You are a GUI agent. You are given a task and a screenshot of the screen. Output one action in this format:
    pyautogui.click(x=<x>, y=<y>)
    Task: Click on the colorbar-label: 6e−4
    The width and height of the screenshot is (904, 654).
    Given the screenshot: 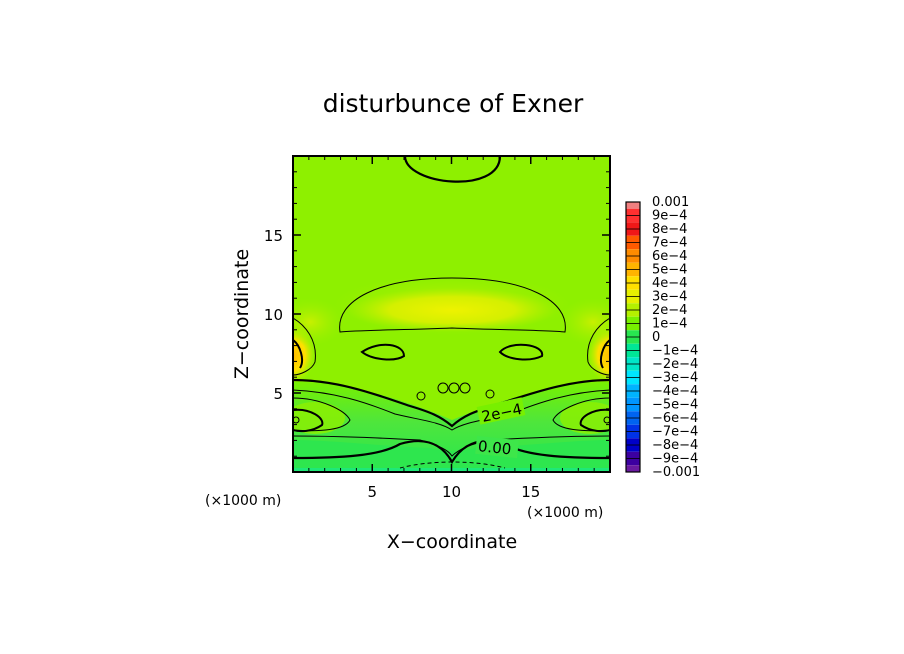 What is the action you would take?
    pyautogui.click(x=669, y=256)
    